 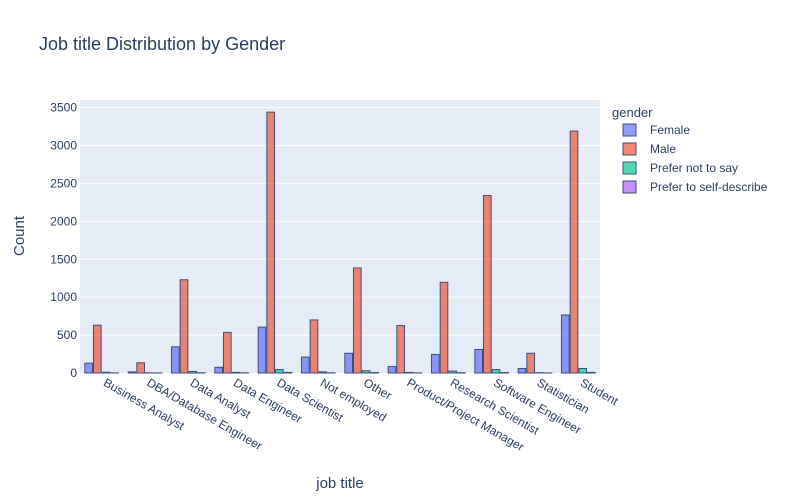 What do you see at coordinates (496, 371) in the screenshot?
I see `bar-prefer-not-to-say-software-engineer` at bounding box center [496, 371].